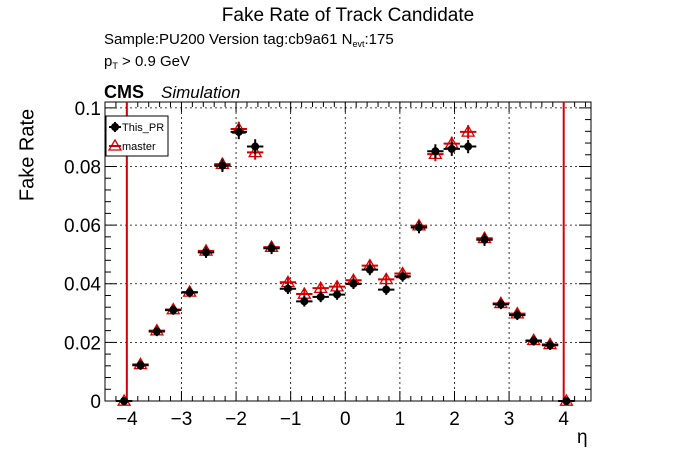  What do you see at coordinates (201, 92) in the screenshot?
I see `simulation-label: Simulation` at bounding box center [201, 92].